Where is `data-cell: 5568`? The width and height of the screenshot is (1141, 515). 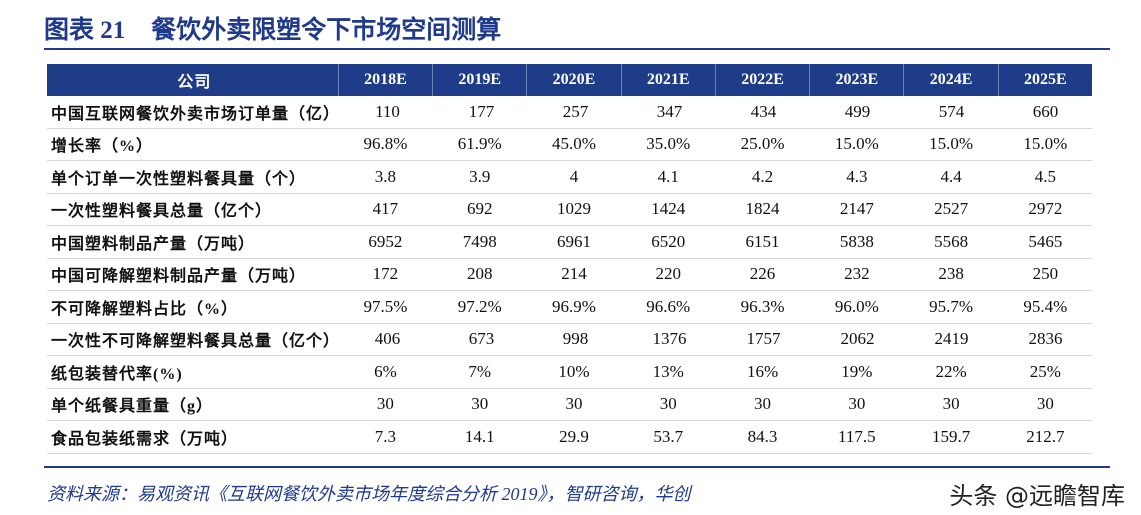 data-cell: 5568 is located at coordinates (950, 242).